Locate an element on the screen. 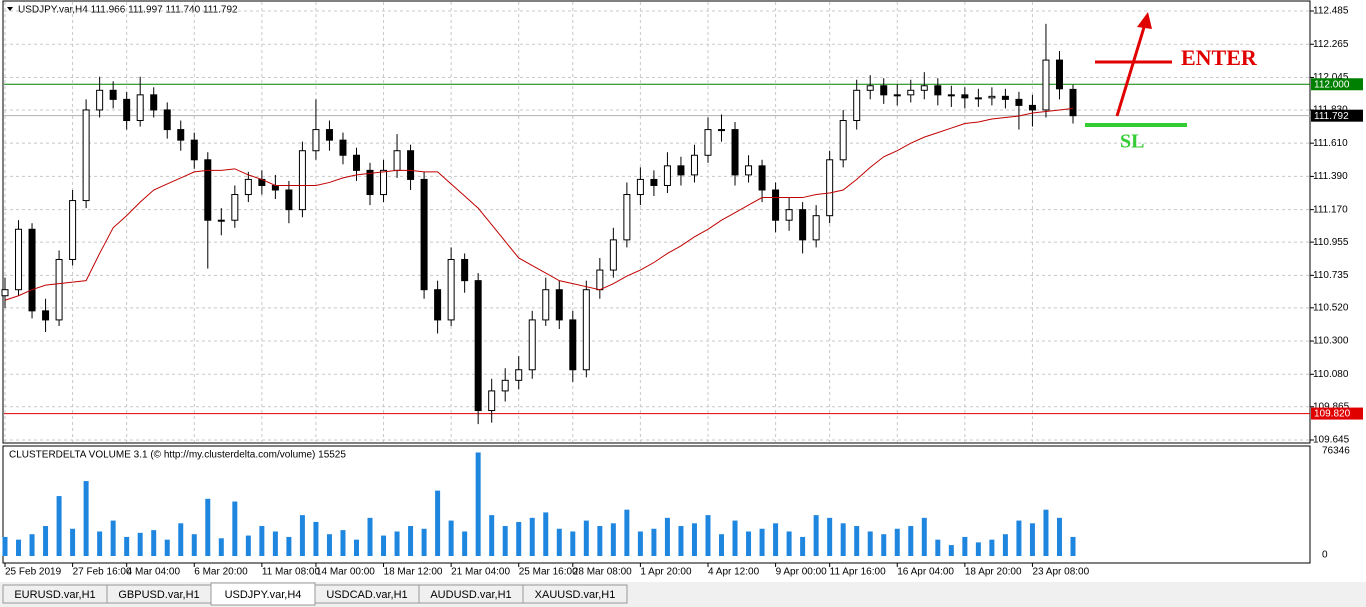  y-tick-label: 110.080 is located at coordinates (1331, 374).